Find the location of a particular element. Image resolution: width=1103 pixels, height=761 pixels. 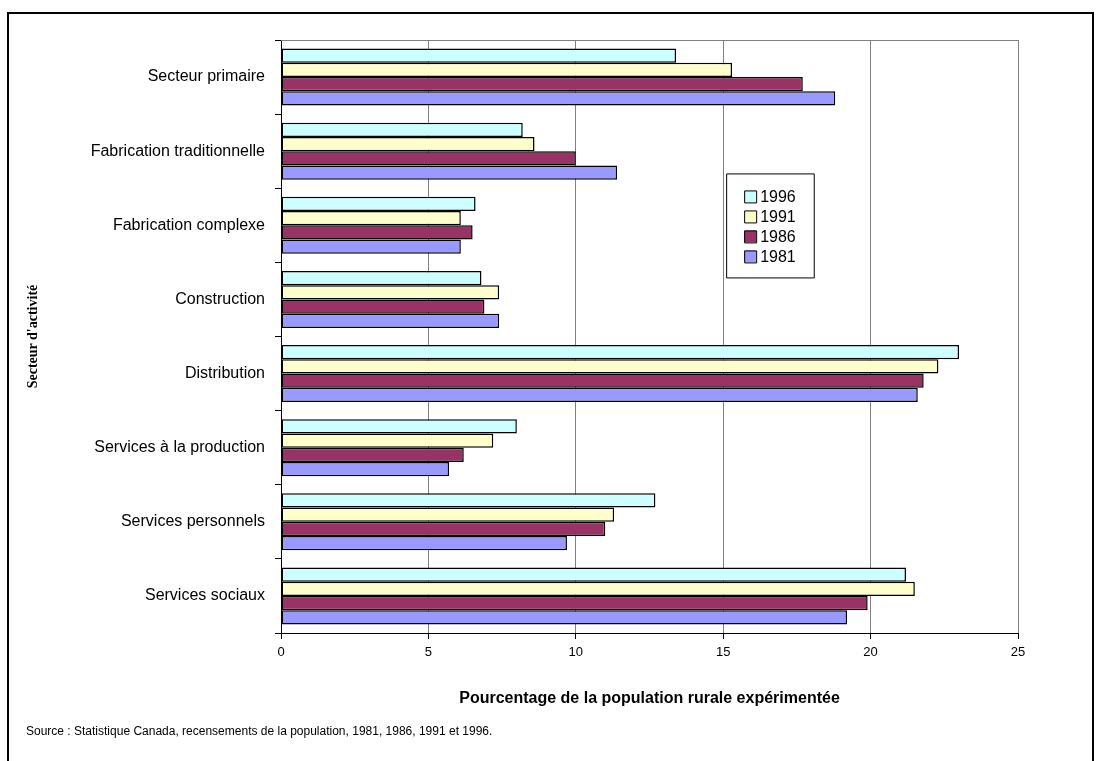

x-tick-label: 20 is located at coordinates (870, 652).